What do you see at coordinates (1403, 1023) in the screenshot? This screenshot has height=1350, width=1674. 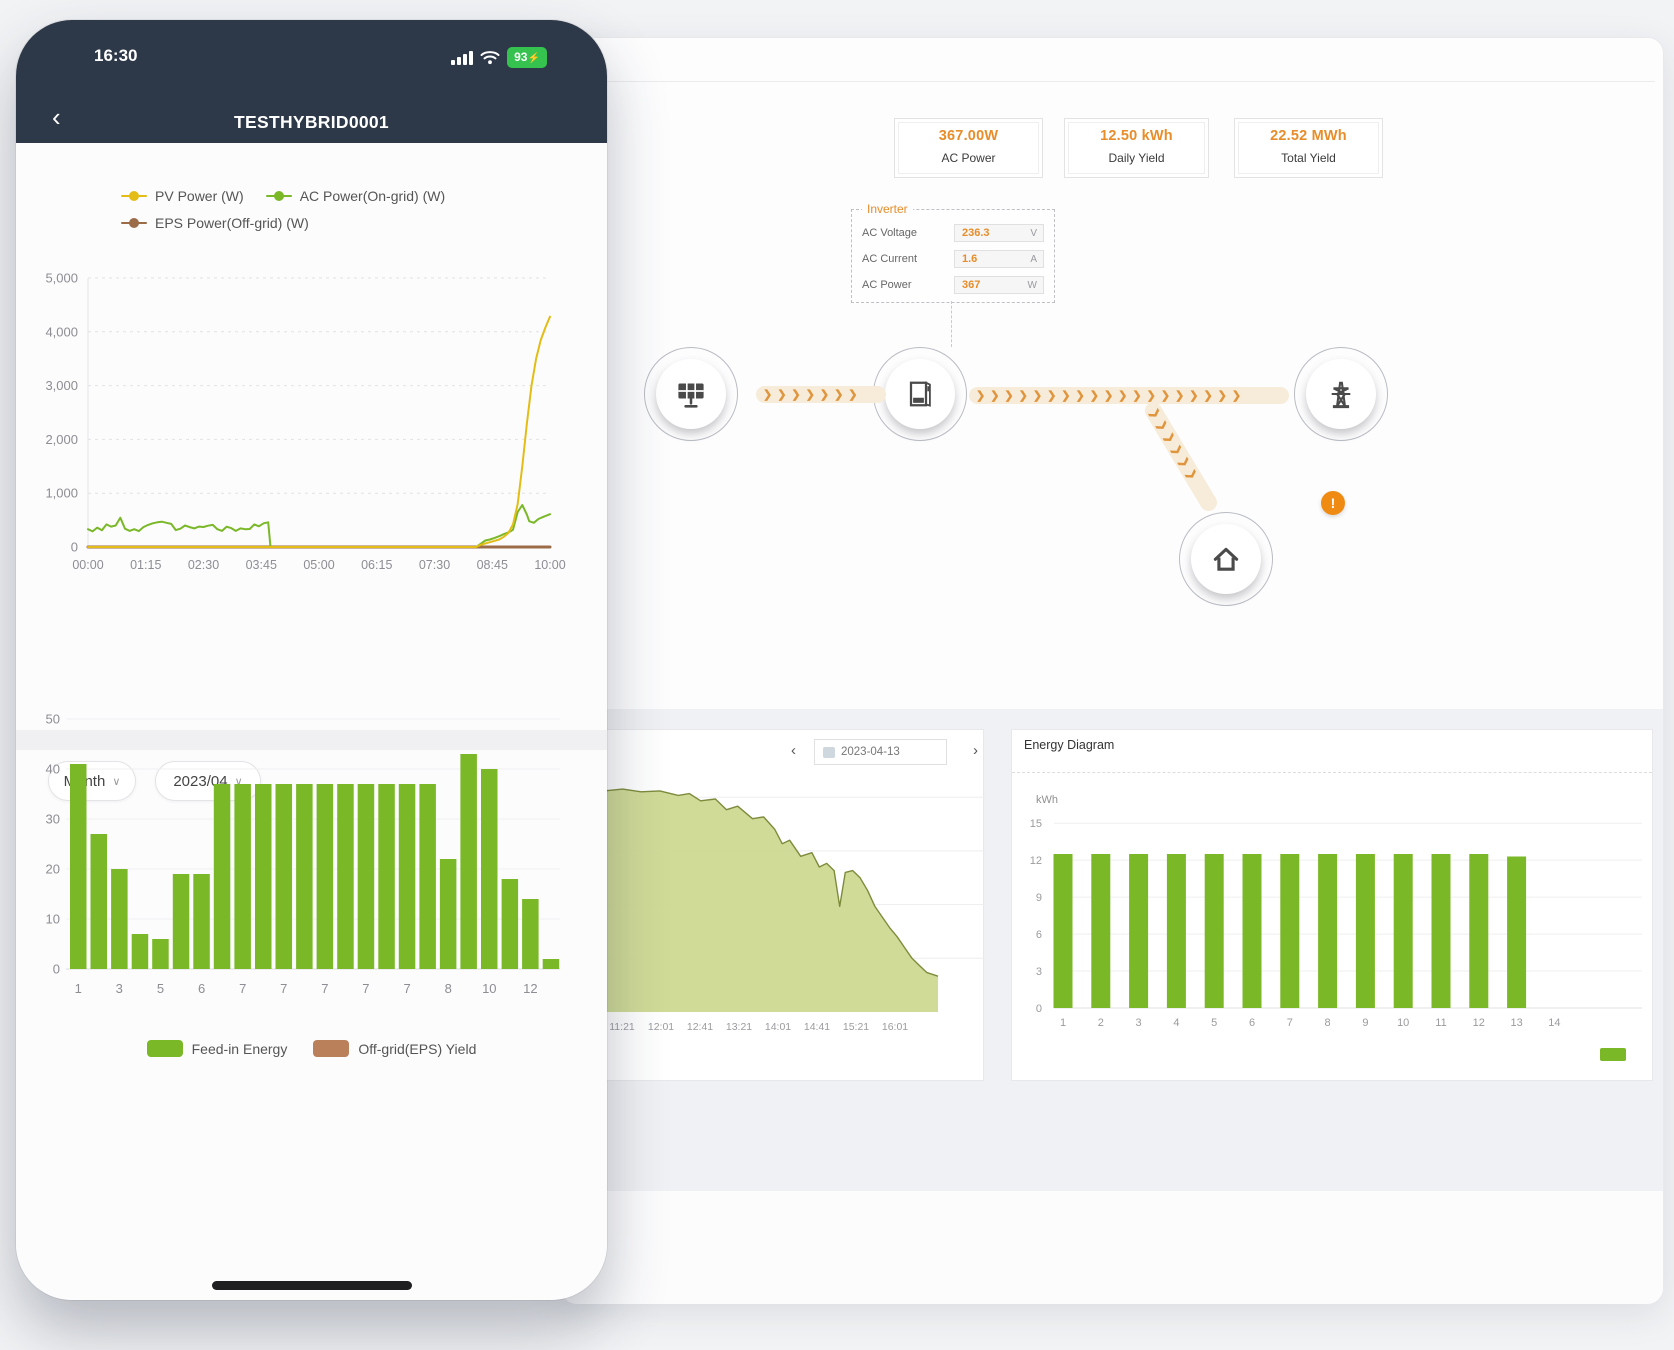 I see `svg-text: 10` at bounding box center [1403, 1023].